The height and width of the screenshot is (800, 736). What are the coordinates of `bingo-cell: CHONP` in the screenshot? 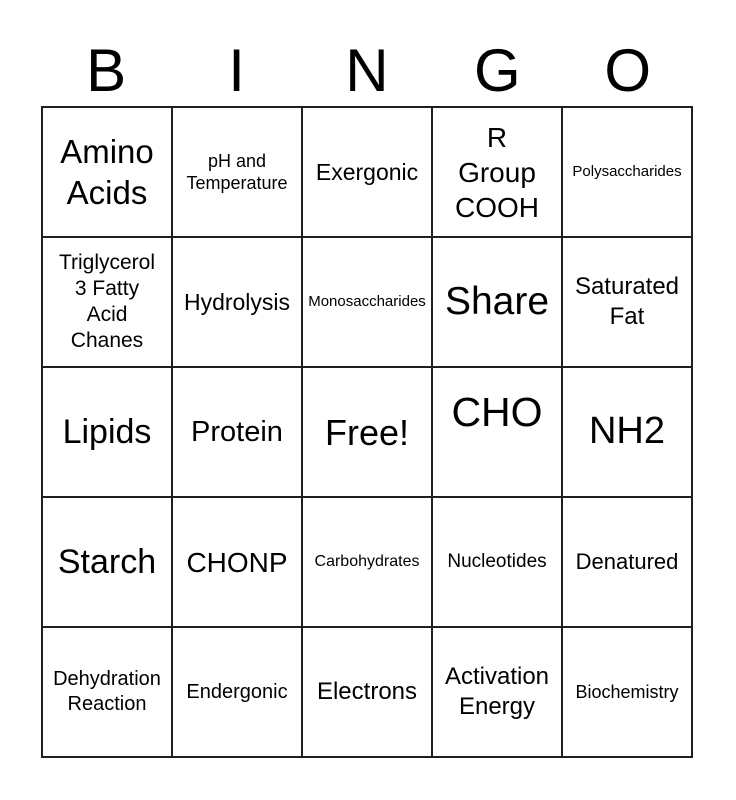 It's located at (237, 562).